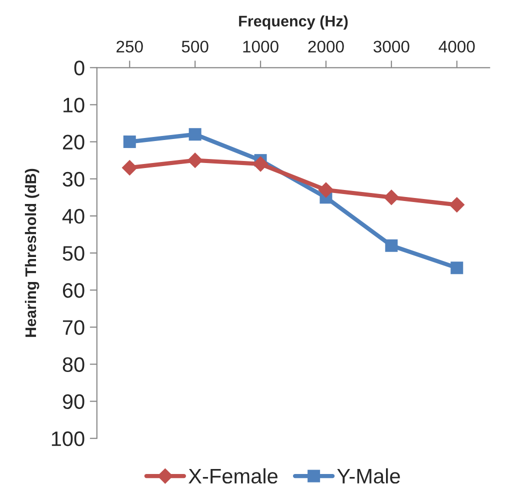 The width and height of the screenshot is (510, 501). What do you see at coordinates (73, 142) in the screenshot?
I see `y-tick-label: 20` at bounding box center [73, 142].